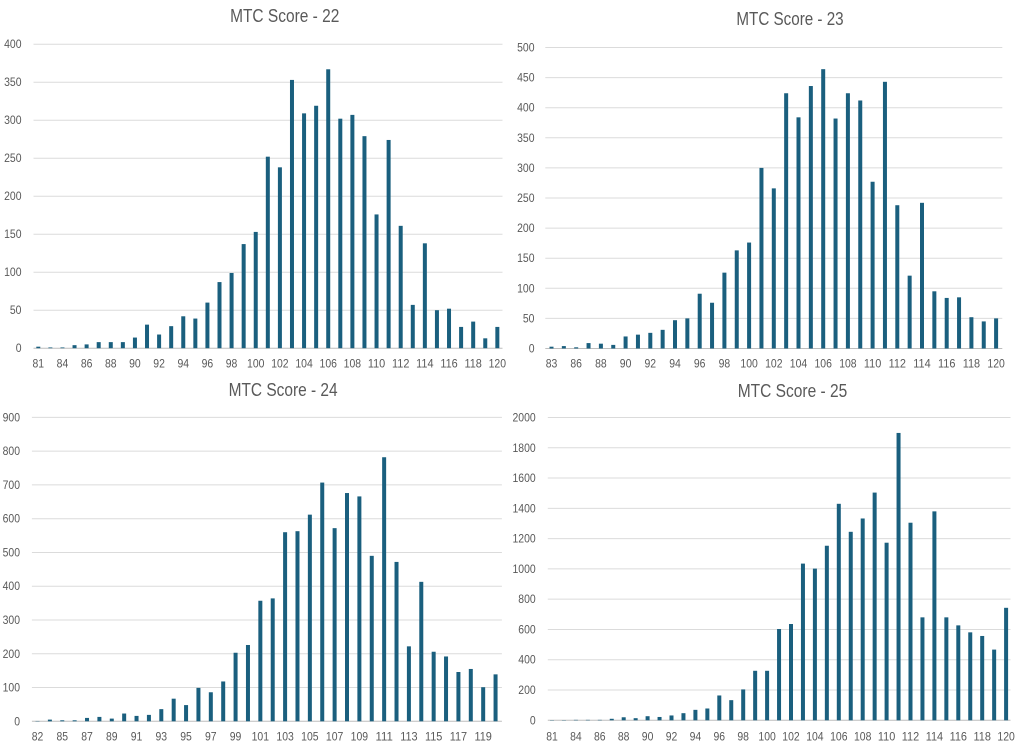 The height and width of the screenshot is (754, 1019). I want to click on svg-text: 95, so click(186, 737).